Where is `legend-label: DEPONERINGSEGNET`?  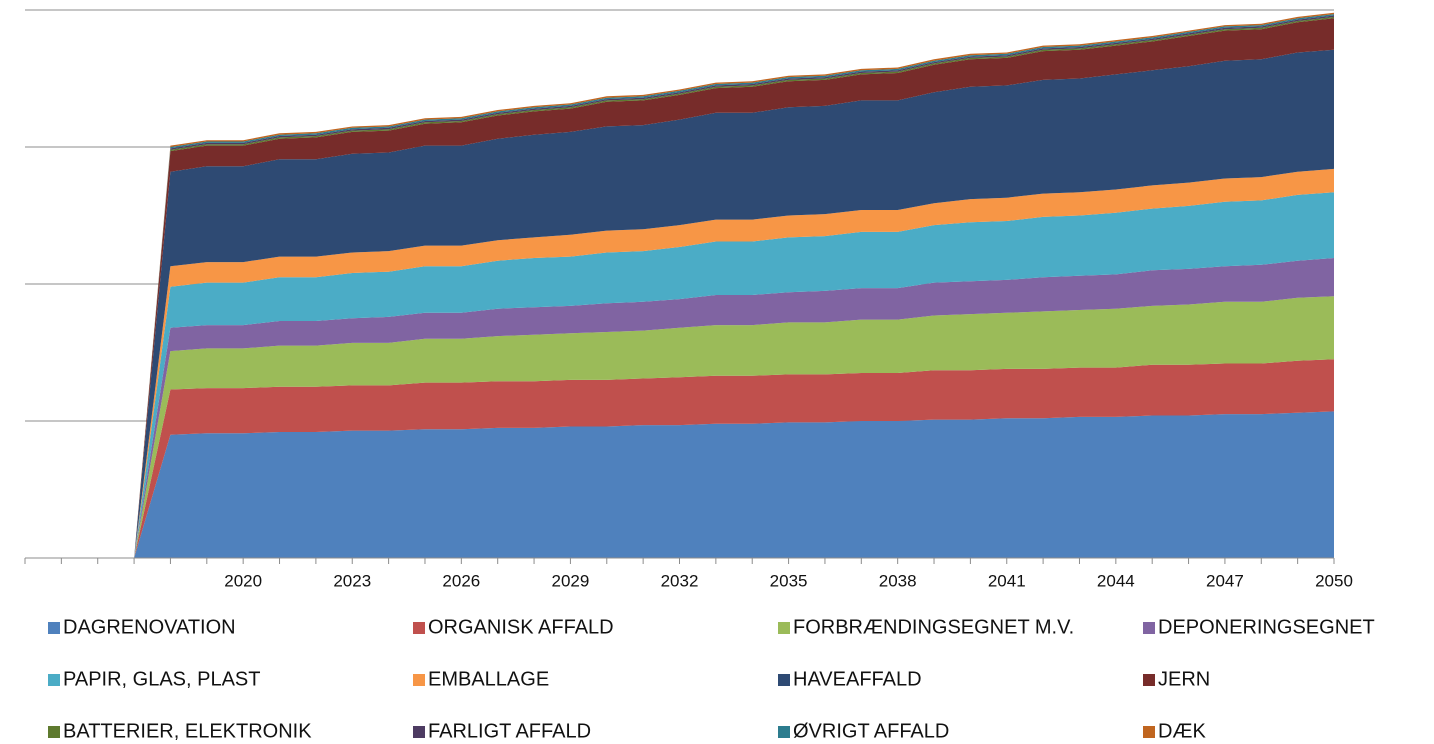
legend-label: DEPONERINGSEGNET is located at coordinates (1266, 627).